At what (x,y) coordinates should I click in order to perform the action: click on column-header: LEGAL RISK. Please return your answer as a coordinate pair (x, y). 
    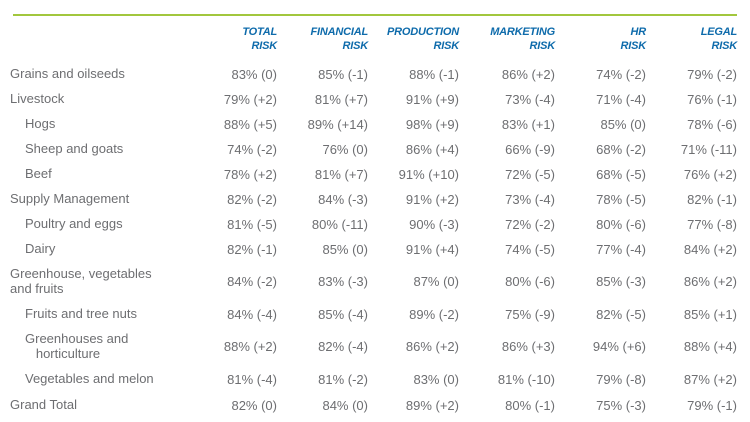
    Looking at the image, I should click on (691, 40).